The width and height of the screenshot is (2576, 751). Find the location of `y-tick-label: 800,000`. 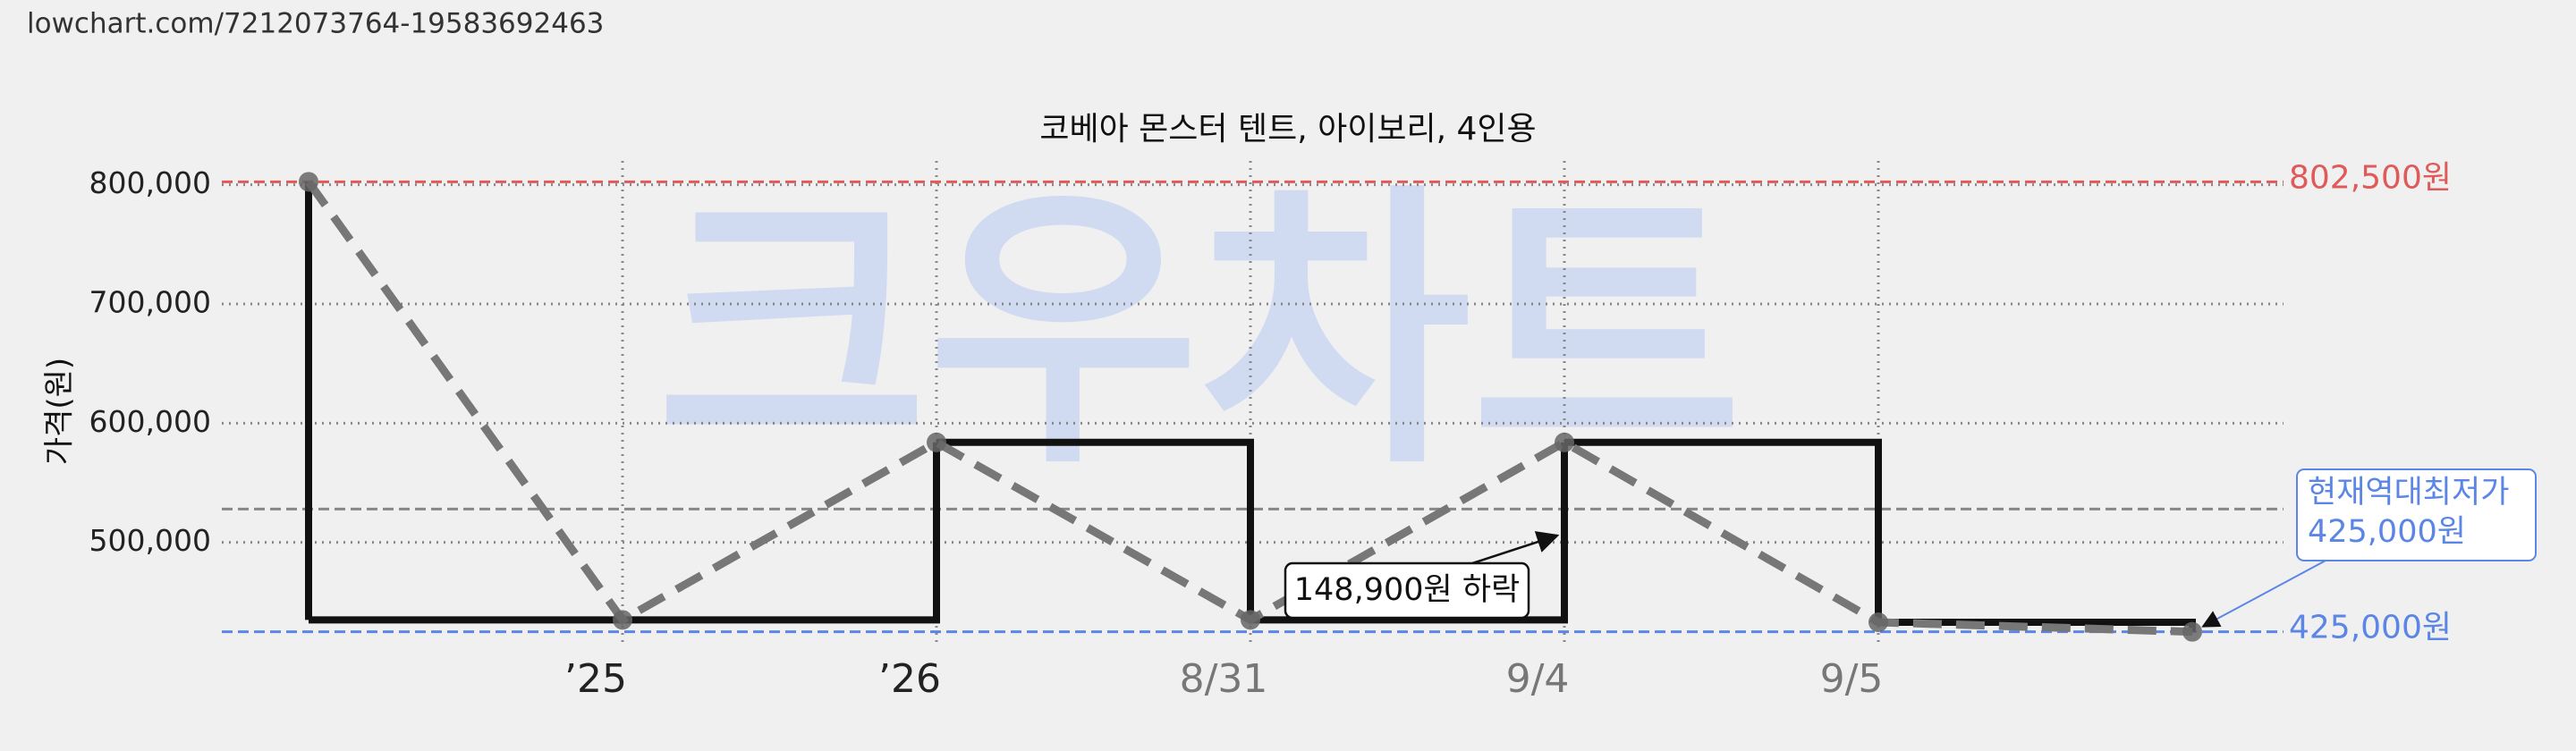

y-tick-label: 800,000 is located at coordinates (150, 183).